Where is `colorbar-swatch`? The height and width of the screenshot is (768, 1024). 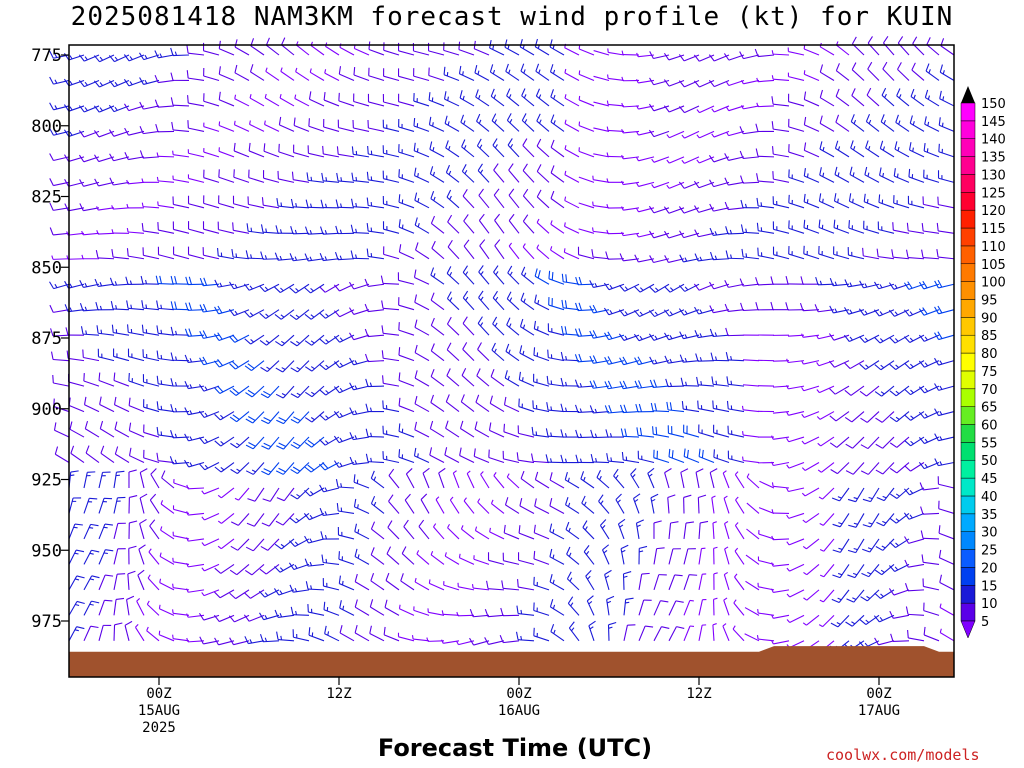
colorbar-swatch is located at coordinates (968, 201).